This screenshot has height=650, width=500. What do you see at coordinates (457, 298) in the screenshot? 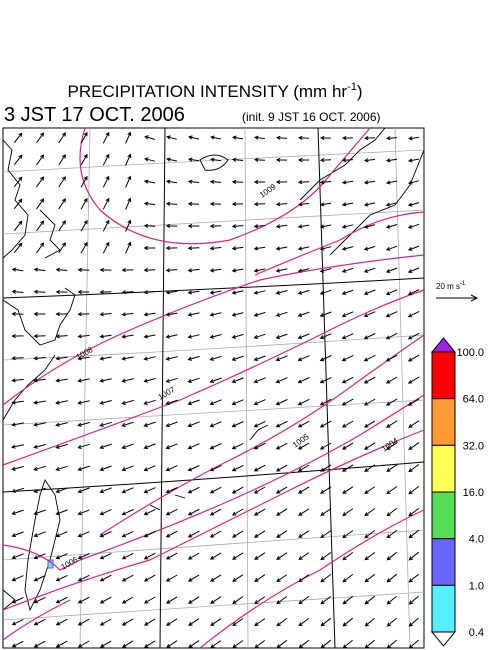
I see `vector-legend-arrow` at bounding box center [457, 298].